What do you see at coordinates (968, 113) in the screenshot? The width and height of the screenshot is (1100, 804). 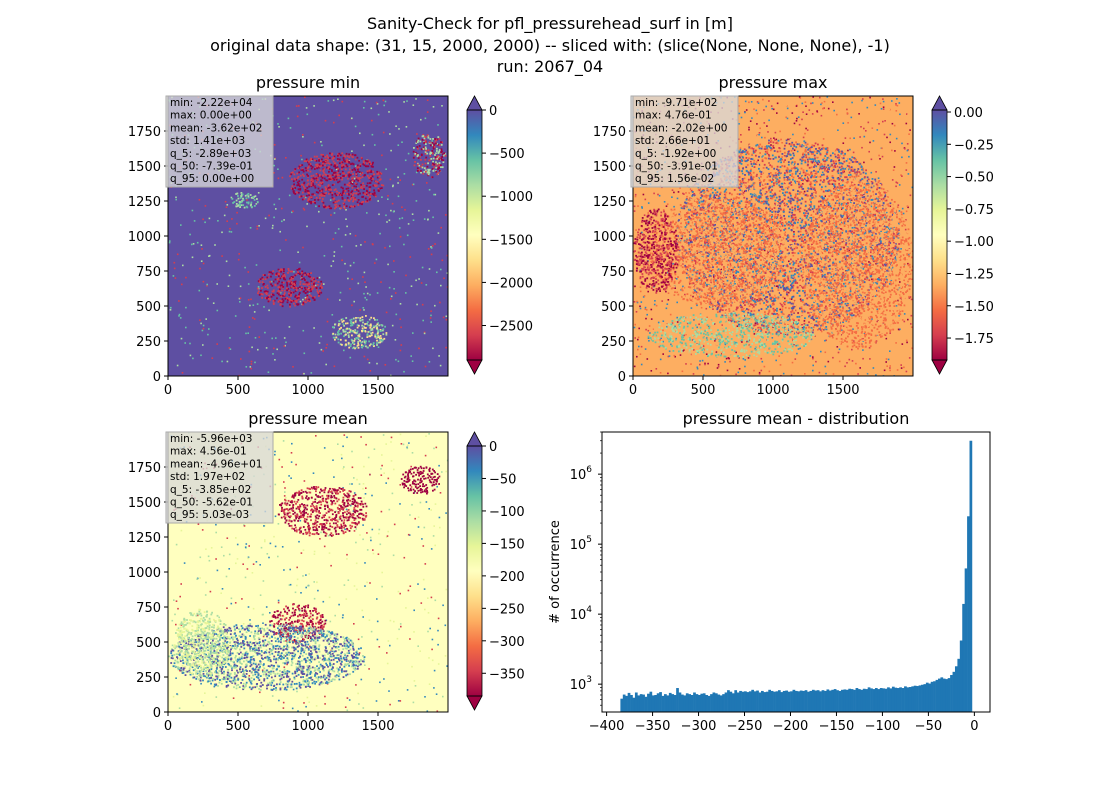 I see `colorbar-tick-label: 0.00` at bounding box center [968, 113].